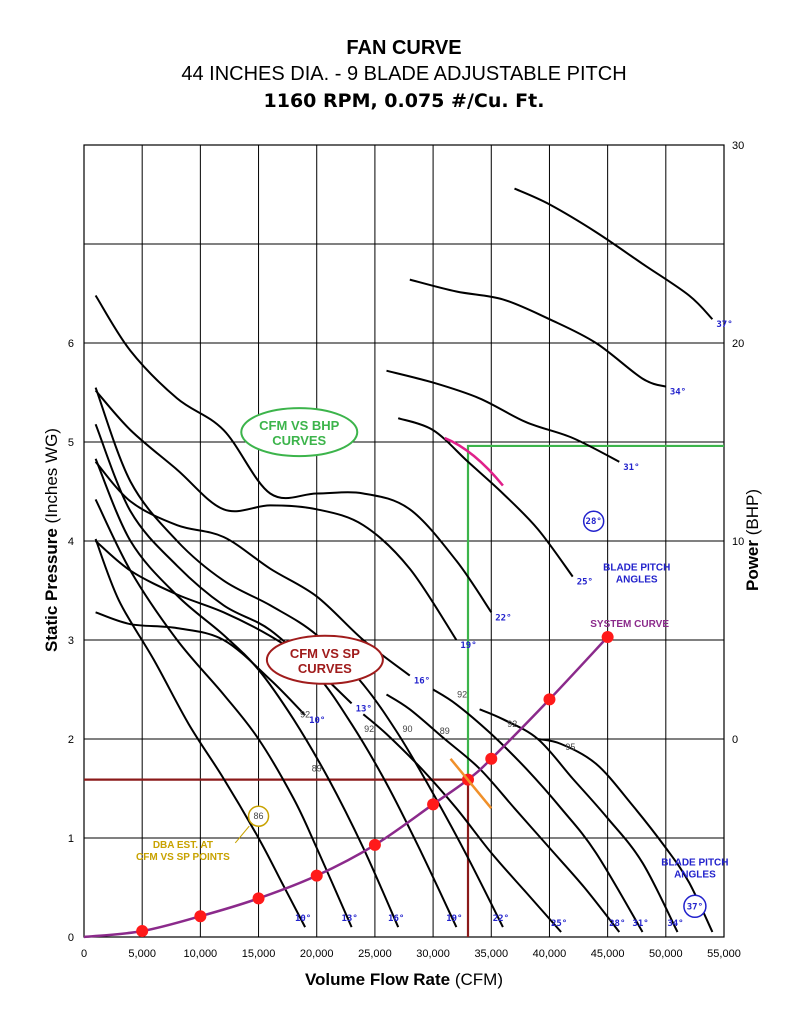  Describe the element at coordinates (724, 954) in the screenshot. I see `x-tick-label: 55,000` at that location.